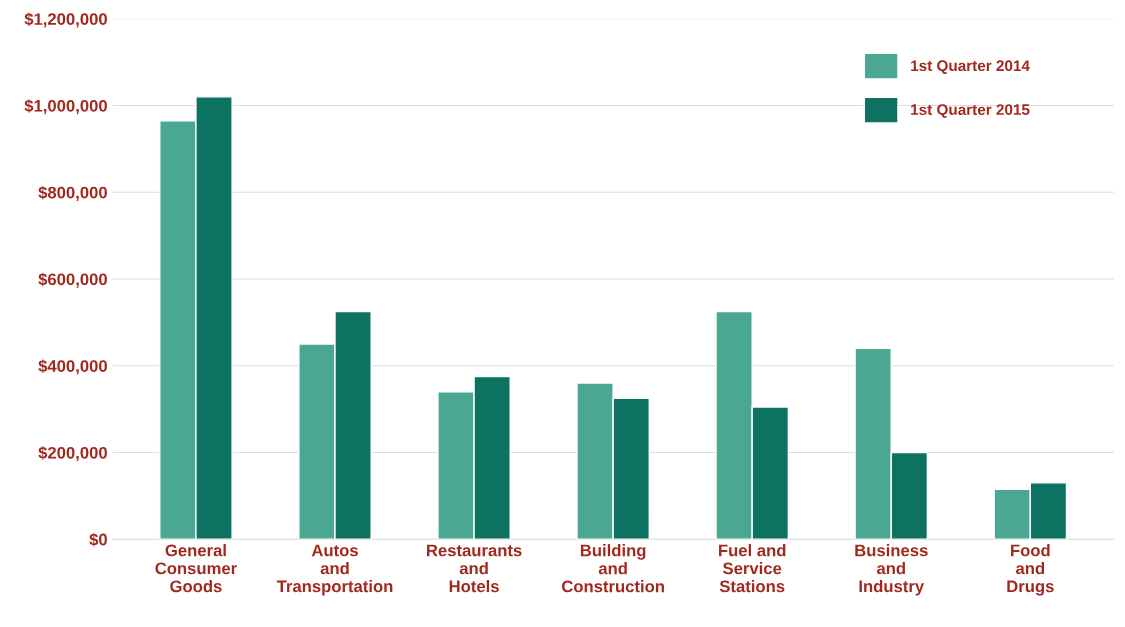 Image resolution: width=1125 pixels, height=627 pixels. What do you see at coordinates (474, 568) in the screenshot?
I see `x-tick-label: Restaurants and Hotels` at bounding box center [474, 568].